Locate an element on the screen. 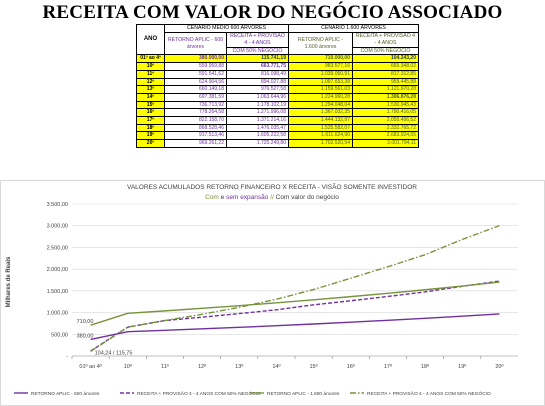 The image size is (545, 406). x-tick-label: 14º is located at coordinates (276, 366).